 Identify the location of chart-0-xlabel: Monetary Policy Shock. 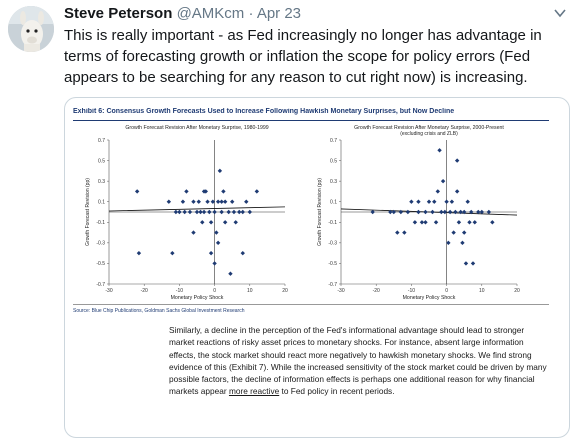
(197, 298).